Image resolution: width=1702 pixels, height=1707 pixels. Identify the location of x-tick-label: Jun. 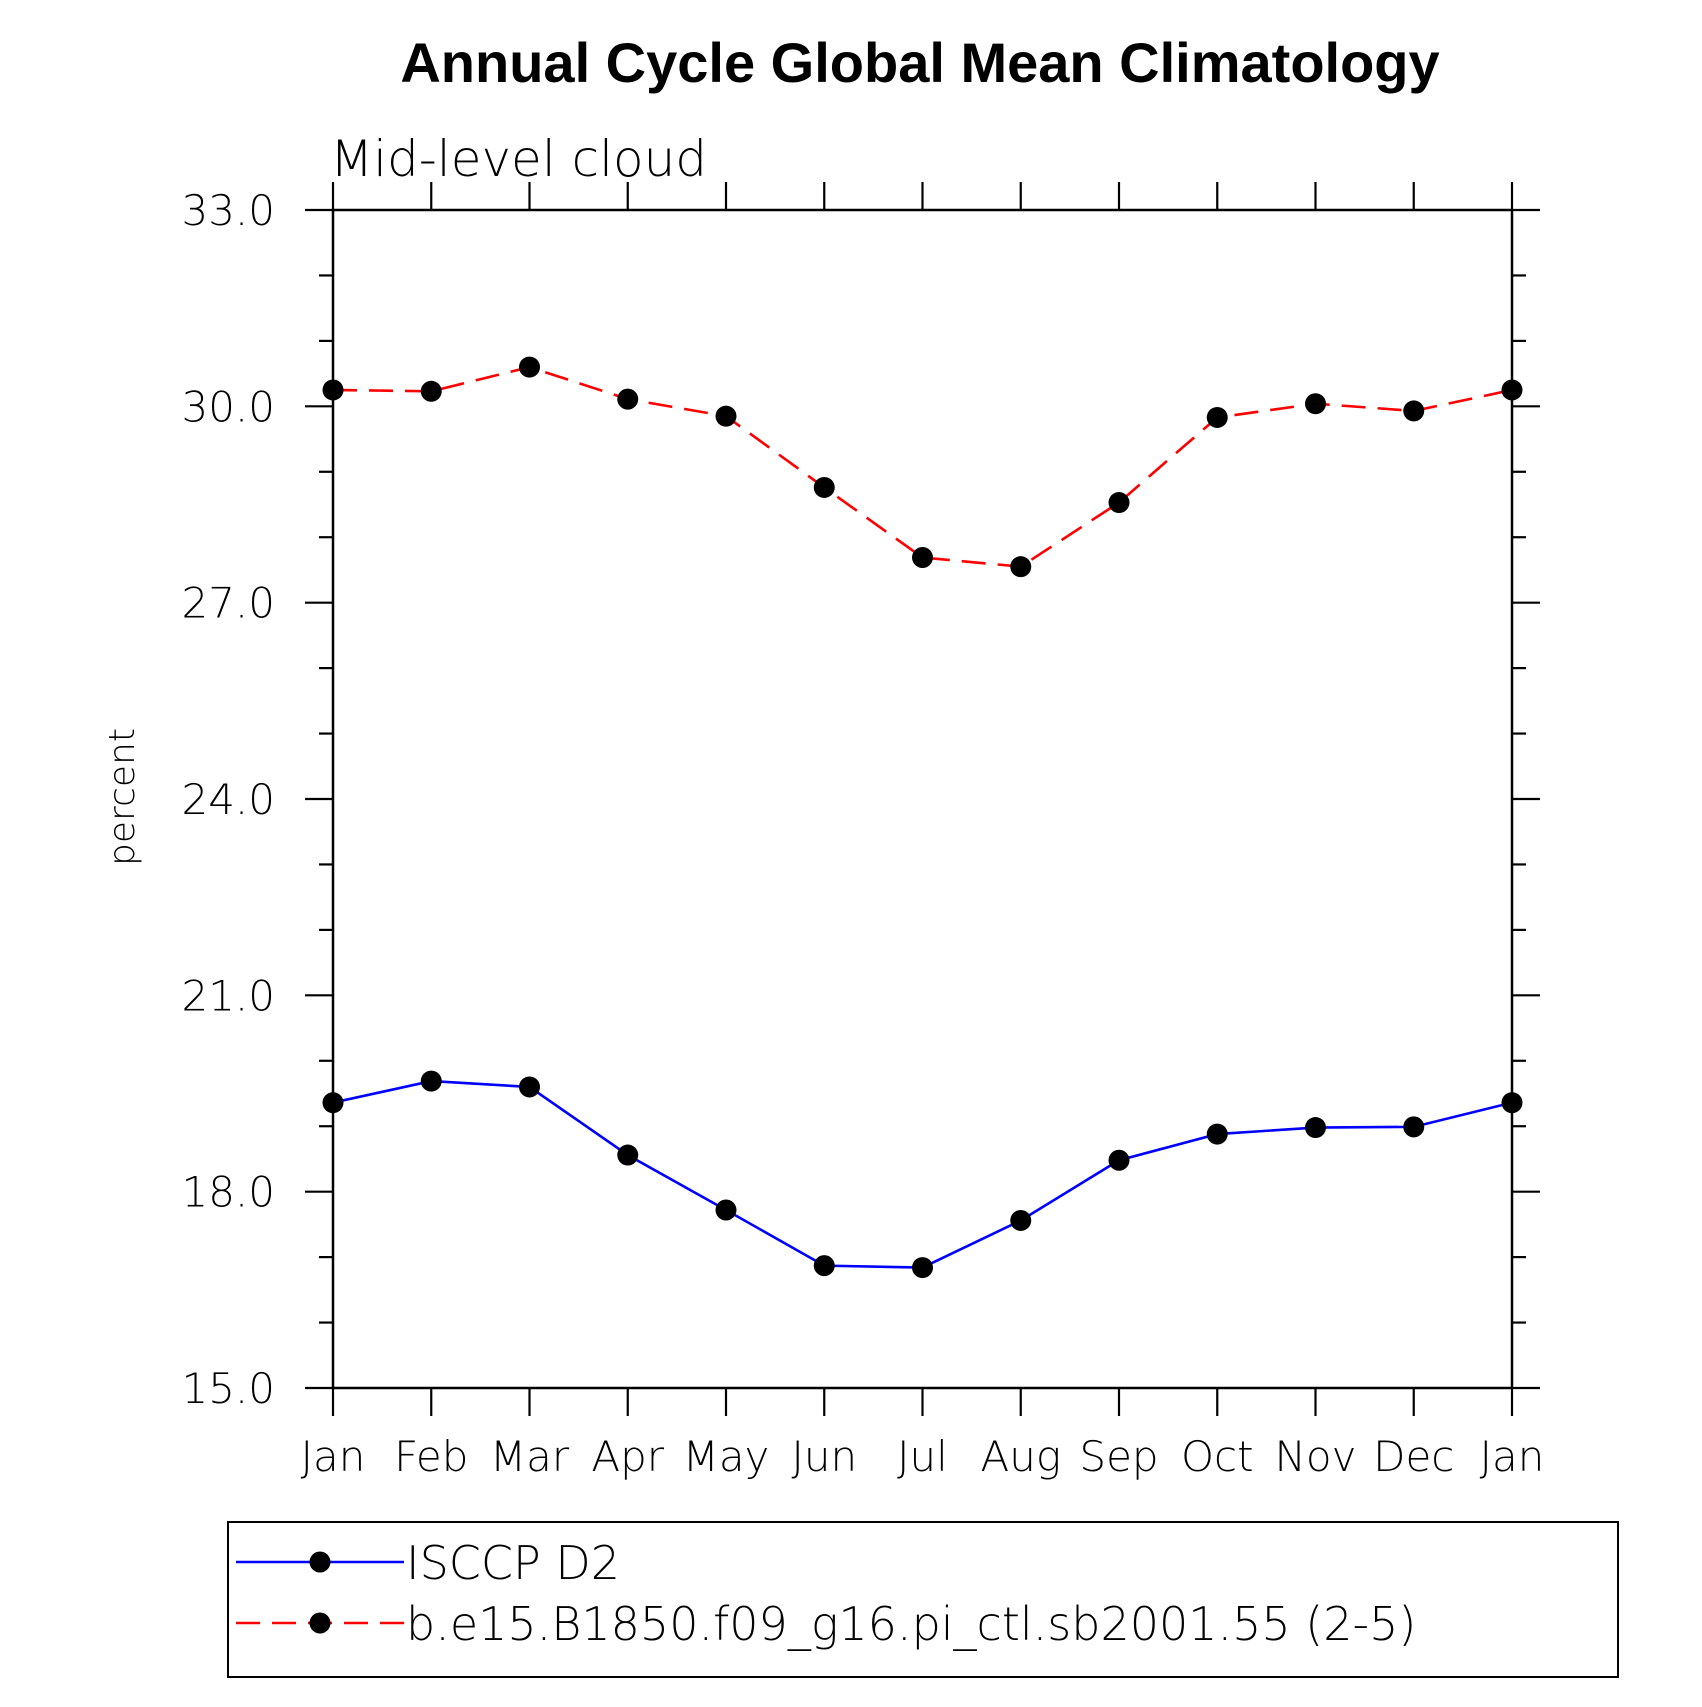
(824, 1456).